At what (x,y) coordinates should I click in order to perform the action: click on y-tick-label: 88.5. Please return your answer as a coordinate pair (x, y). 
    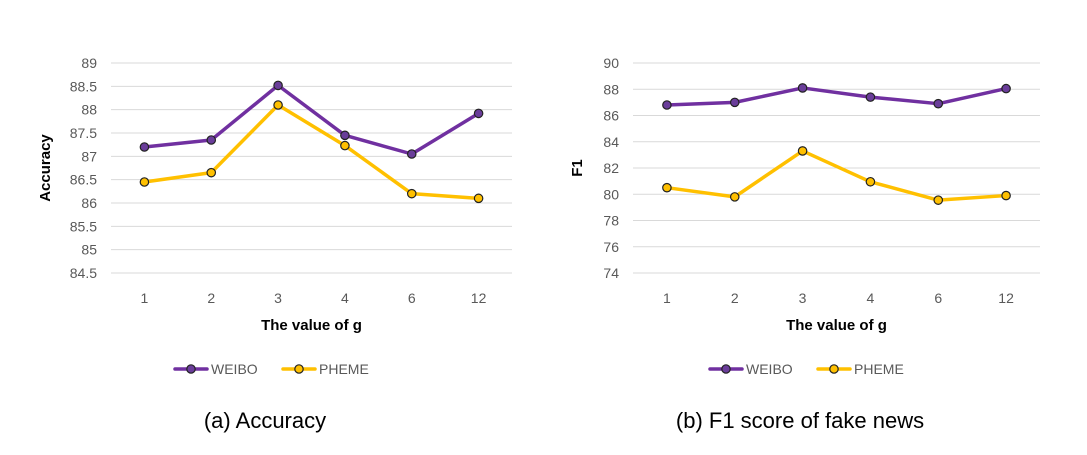
    Looking at the image, I should click on (83, 86).